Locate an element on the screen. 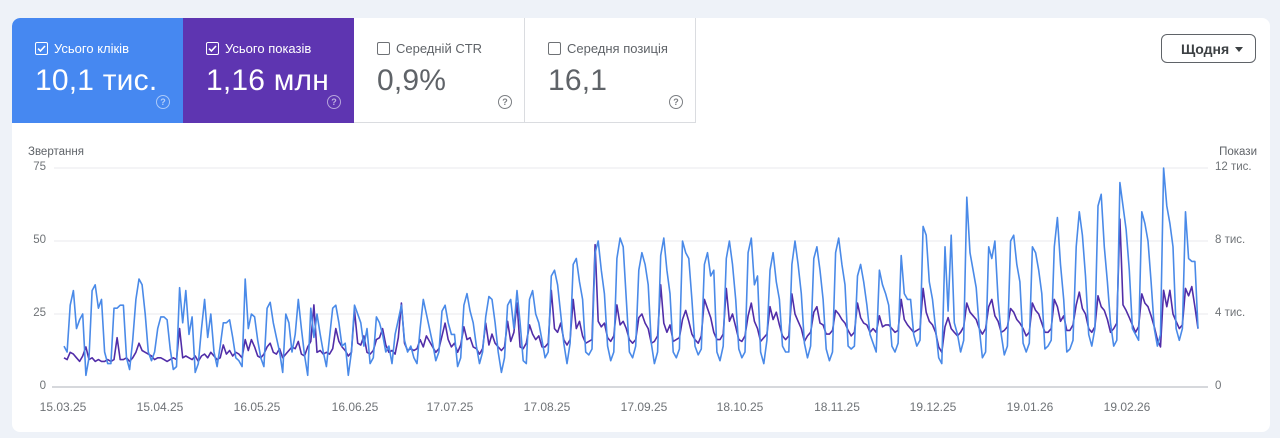  metric-tile-clicks: Усього кліків 10,1 тис. ? is located at coordinates (97, 70).